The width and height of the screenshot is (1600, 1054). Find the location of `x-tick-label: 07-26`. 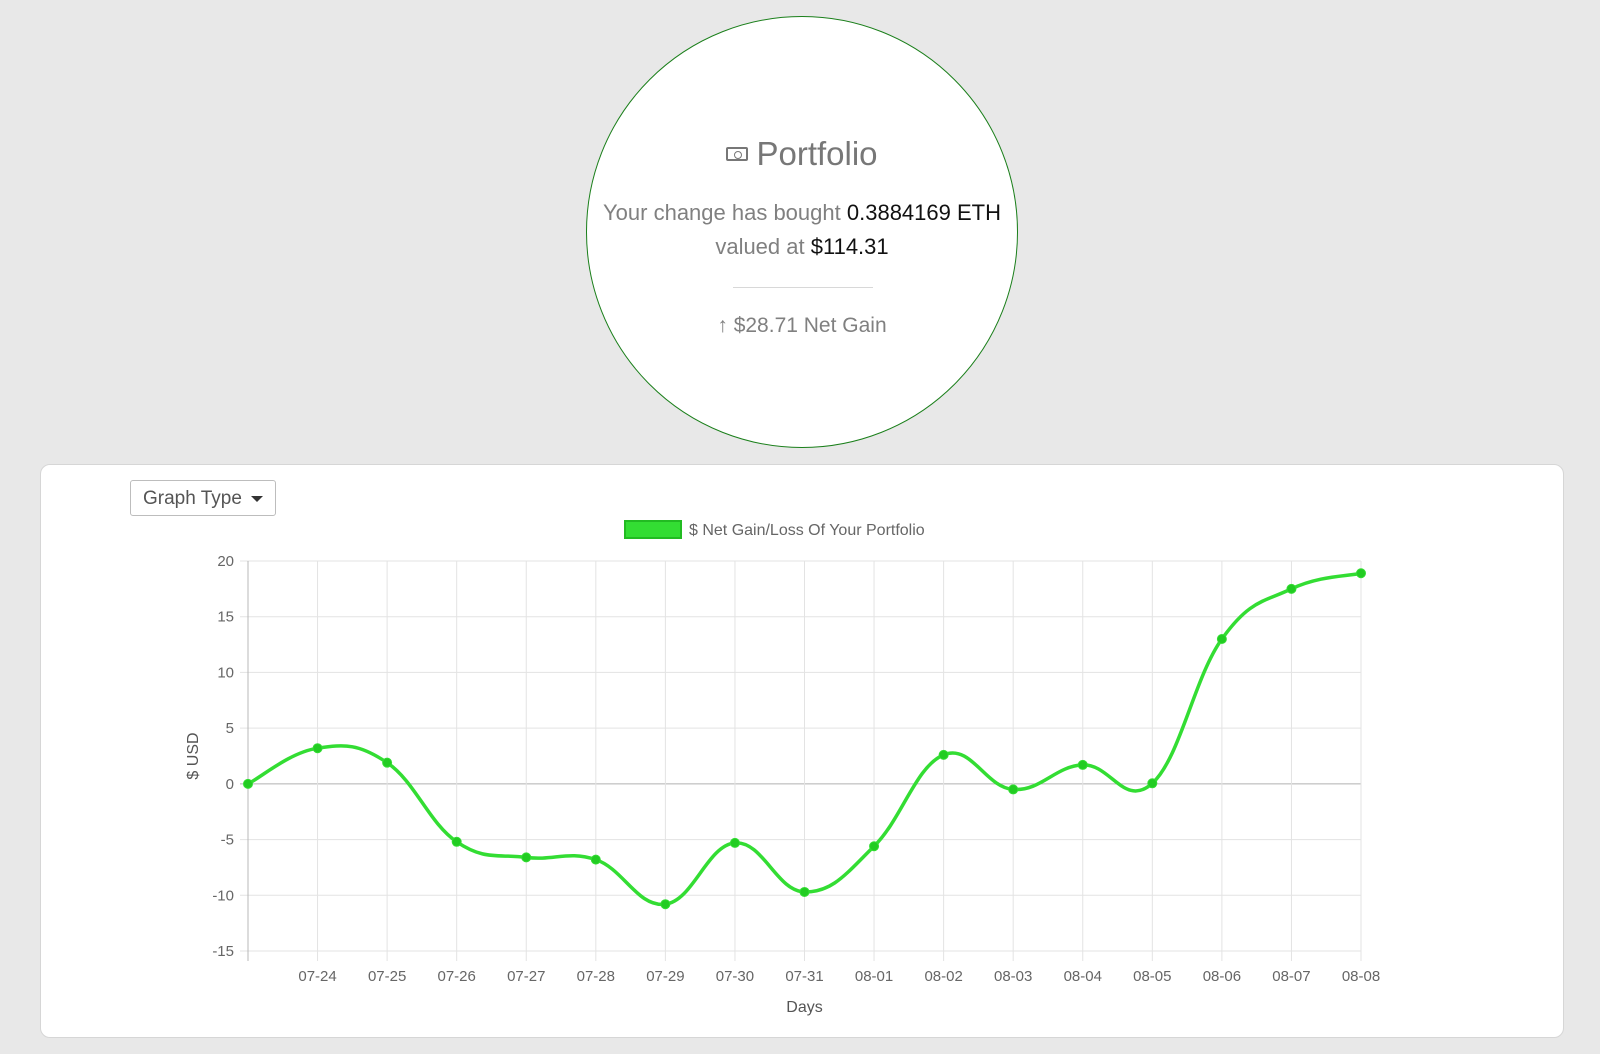

x-tick-label: 07-26 is located at coordinates (457, 976).